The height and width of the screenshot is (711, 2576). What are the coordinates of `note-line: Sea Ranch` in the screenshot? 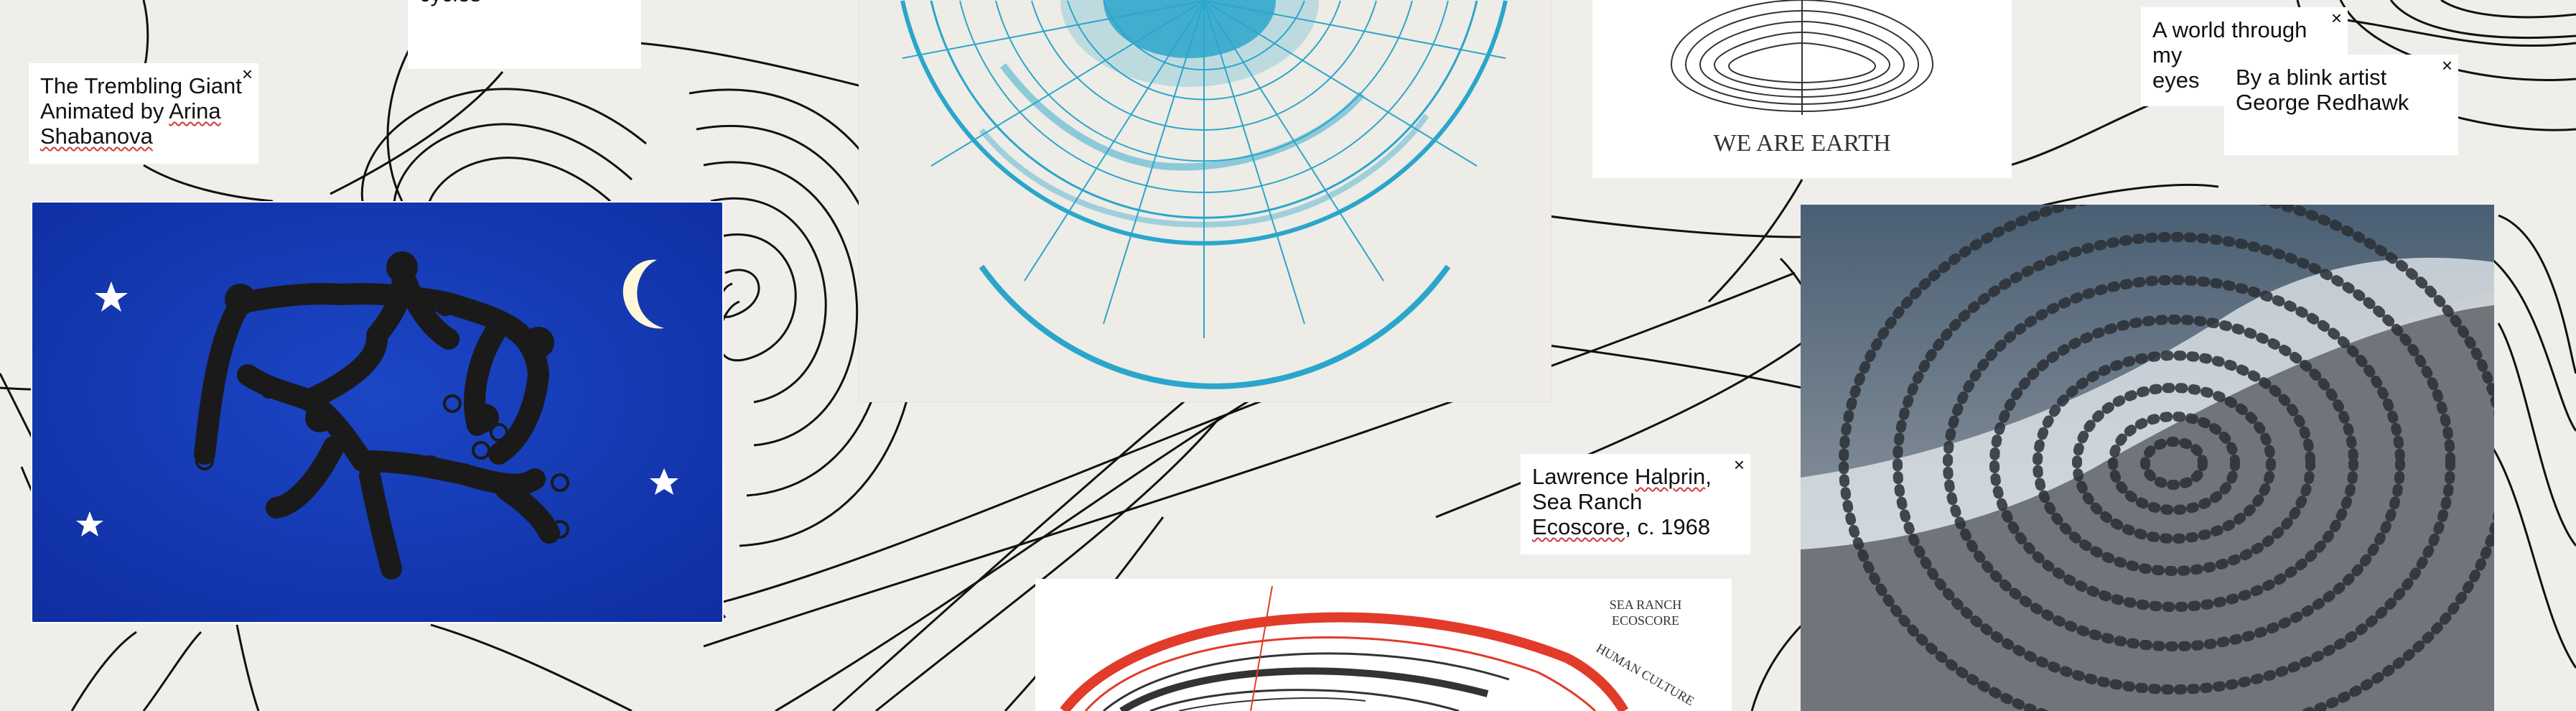 It's located at (1587, 501).